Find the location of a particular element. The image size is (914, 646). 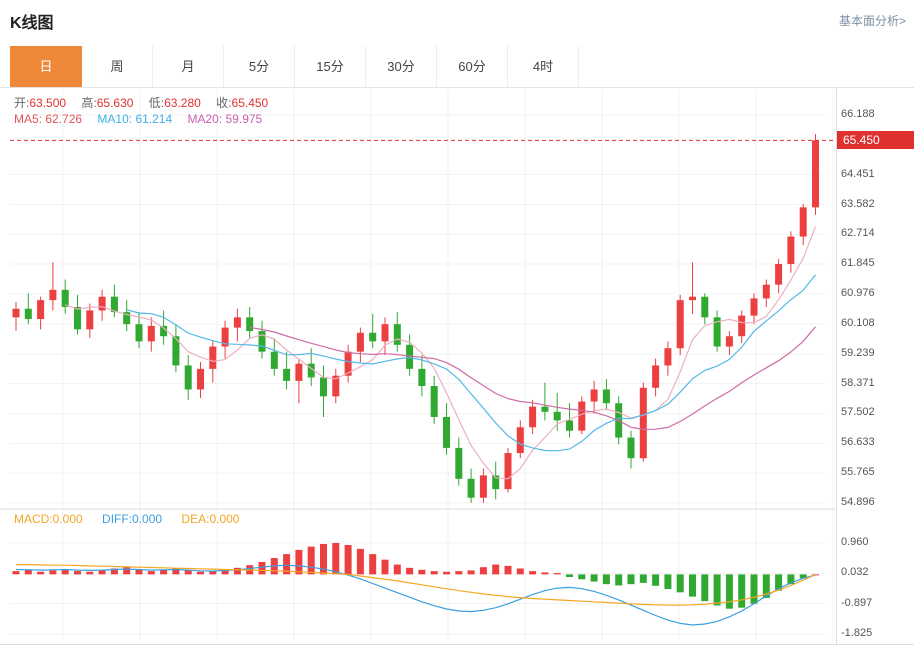

axis-tick-label: 0.960 is located at coordinates (855, 542).